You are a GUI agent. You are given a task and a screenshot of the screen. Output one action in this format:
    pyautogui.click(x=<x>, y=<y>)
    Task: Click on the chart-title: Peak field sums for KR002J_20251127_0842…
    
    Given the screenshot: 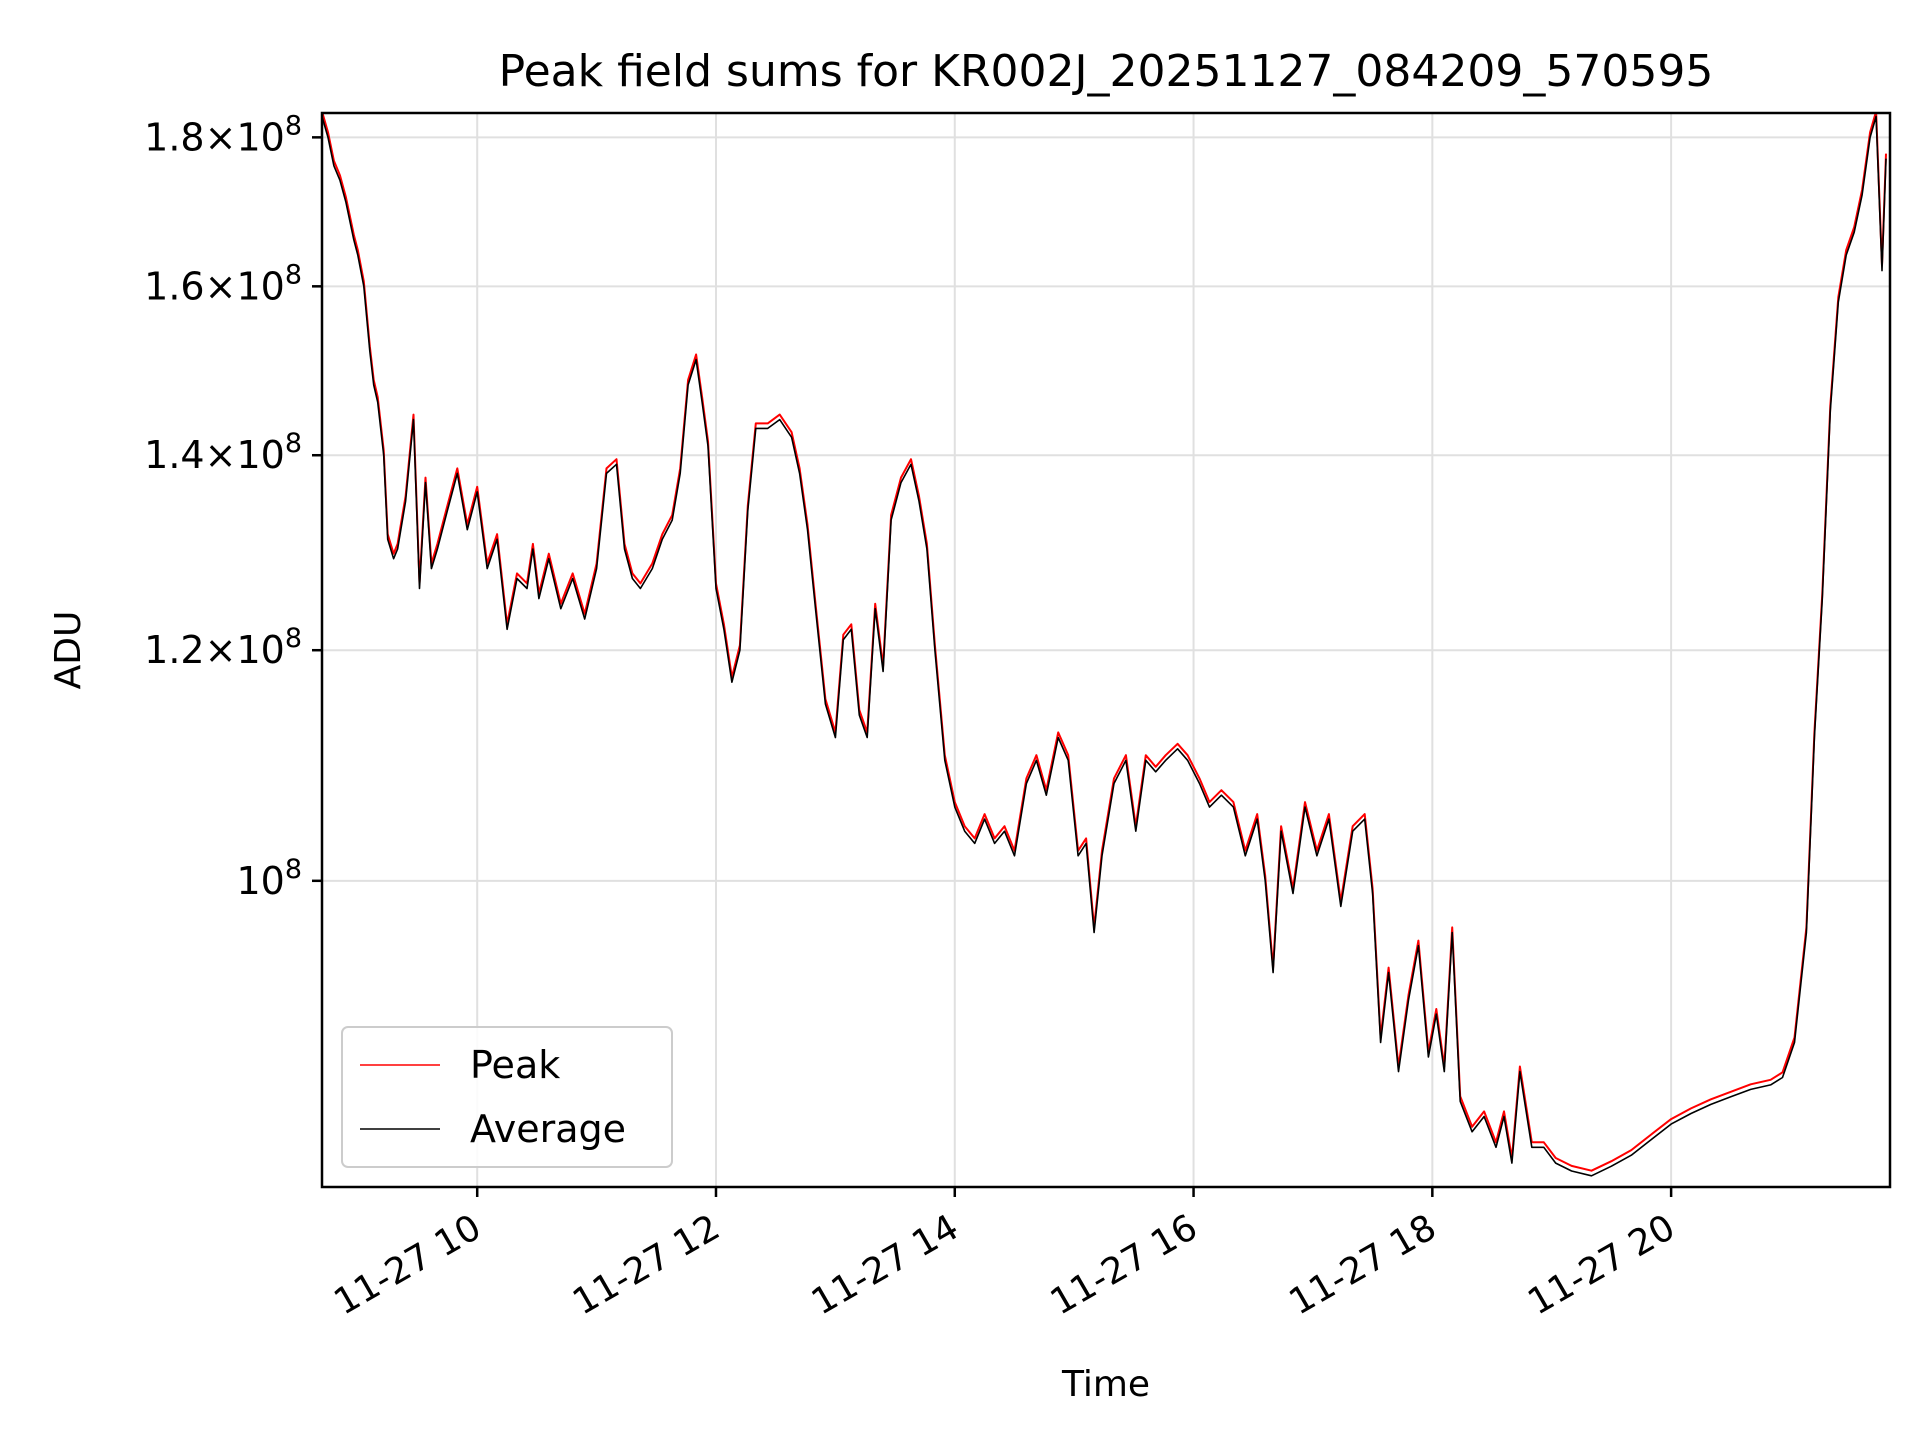 What is the action you would take?
    pyautogui.click(x=1106, y=71)
    